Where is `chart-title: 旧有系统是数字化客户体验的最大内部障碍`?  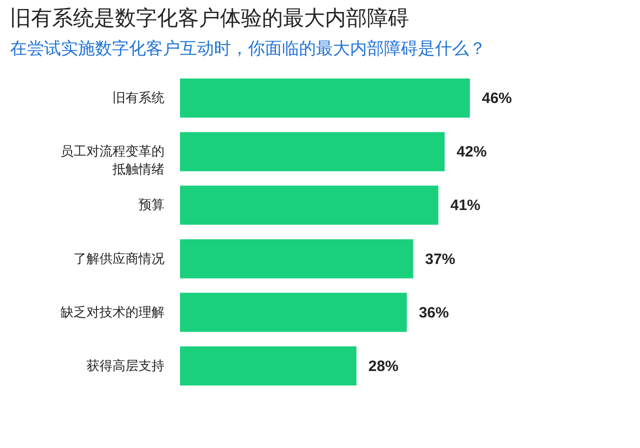
chart-title: 旧有系统是数字化客户体验的最大内部障碍 is located at coordinates (209, 18).